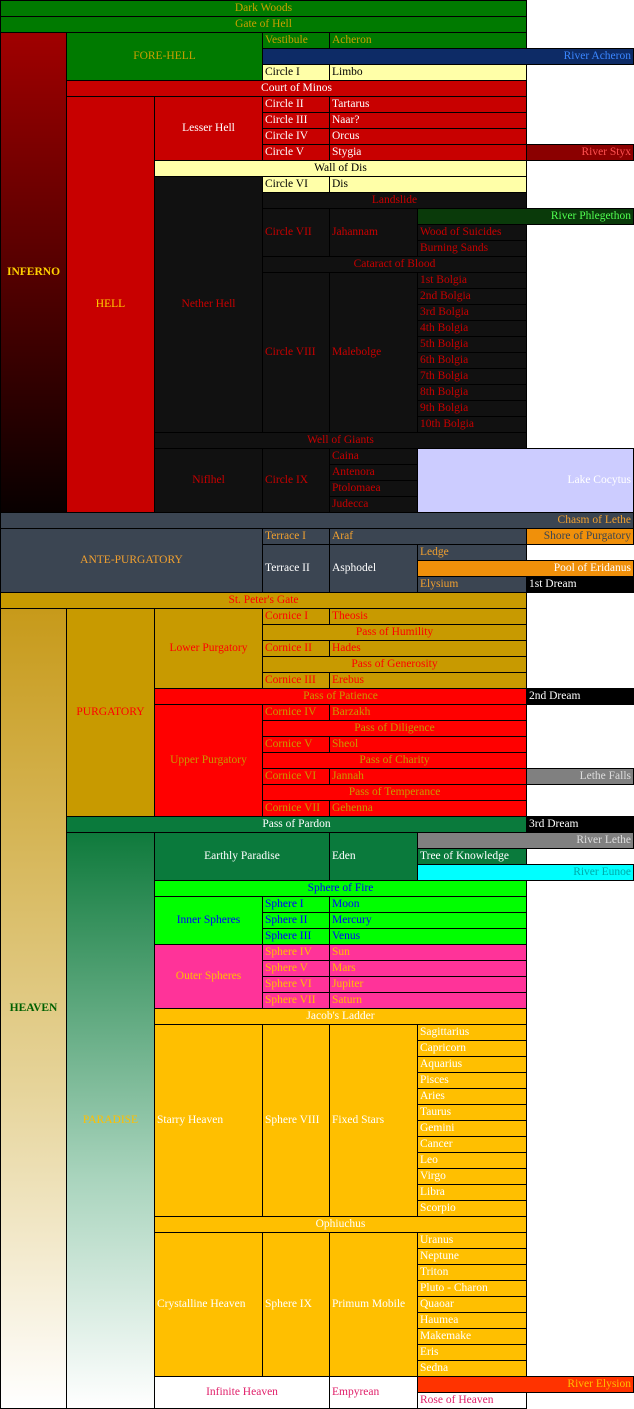 The image size is (634, 1409). What do you see at coordinates (296, 1304) in the screenshot?
I see `cell-sphere-ix: Sphere IX` at bounding box center [296, 1304].